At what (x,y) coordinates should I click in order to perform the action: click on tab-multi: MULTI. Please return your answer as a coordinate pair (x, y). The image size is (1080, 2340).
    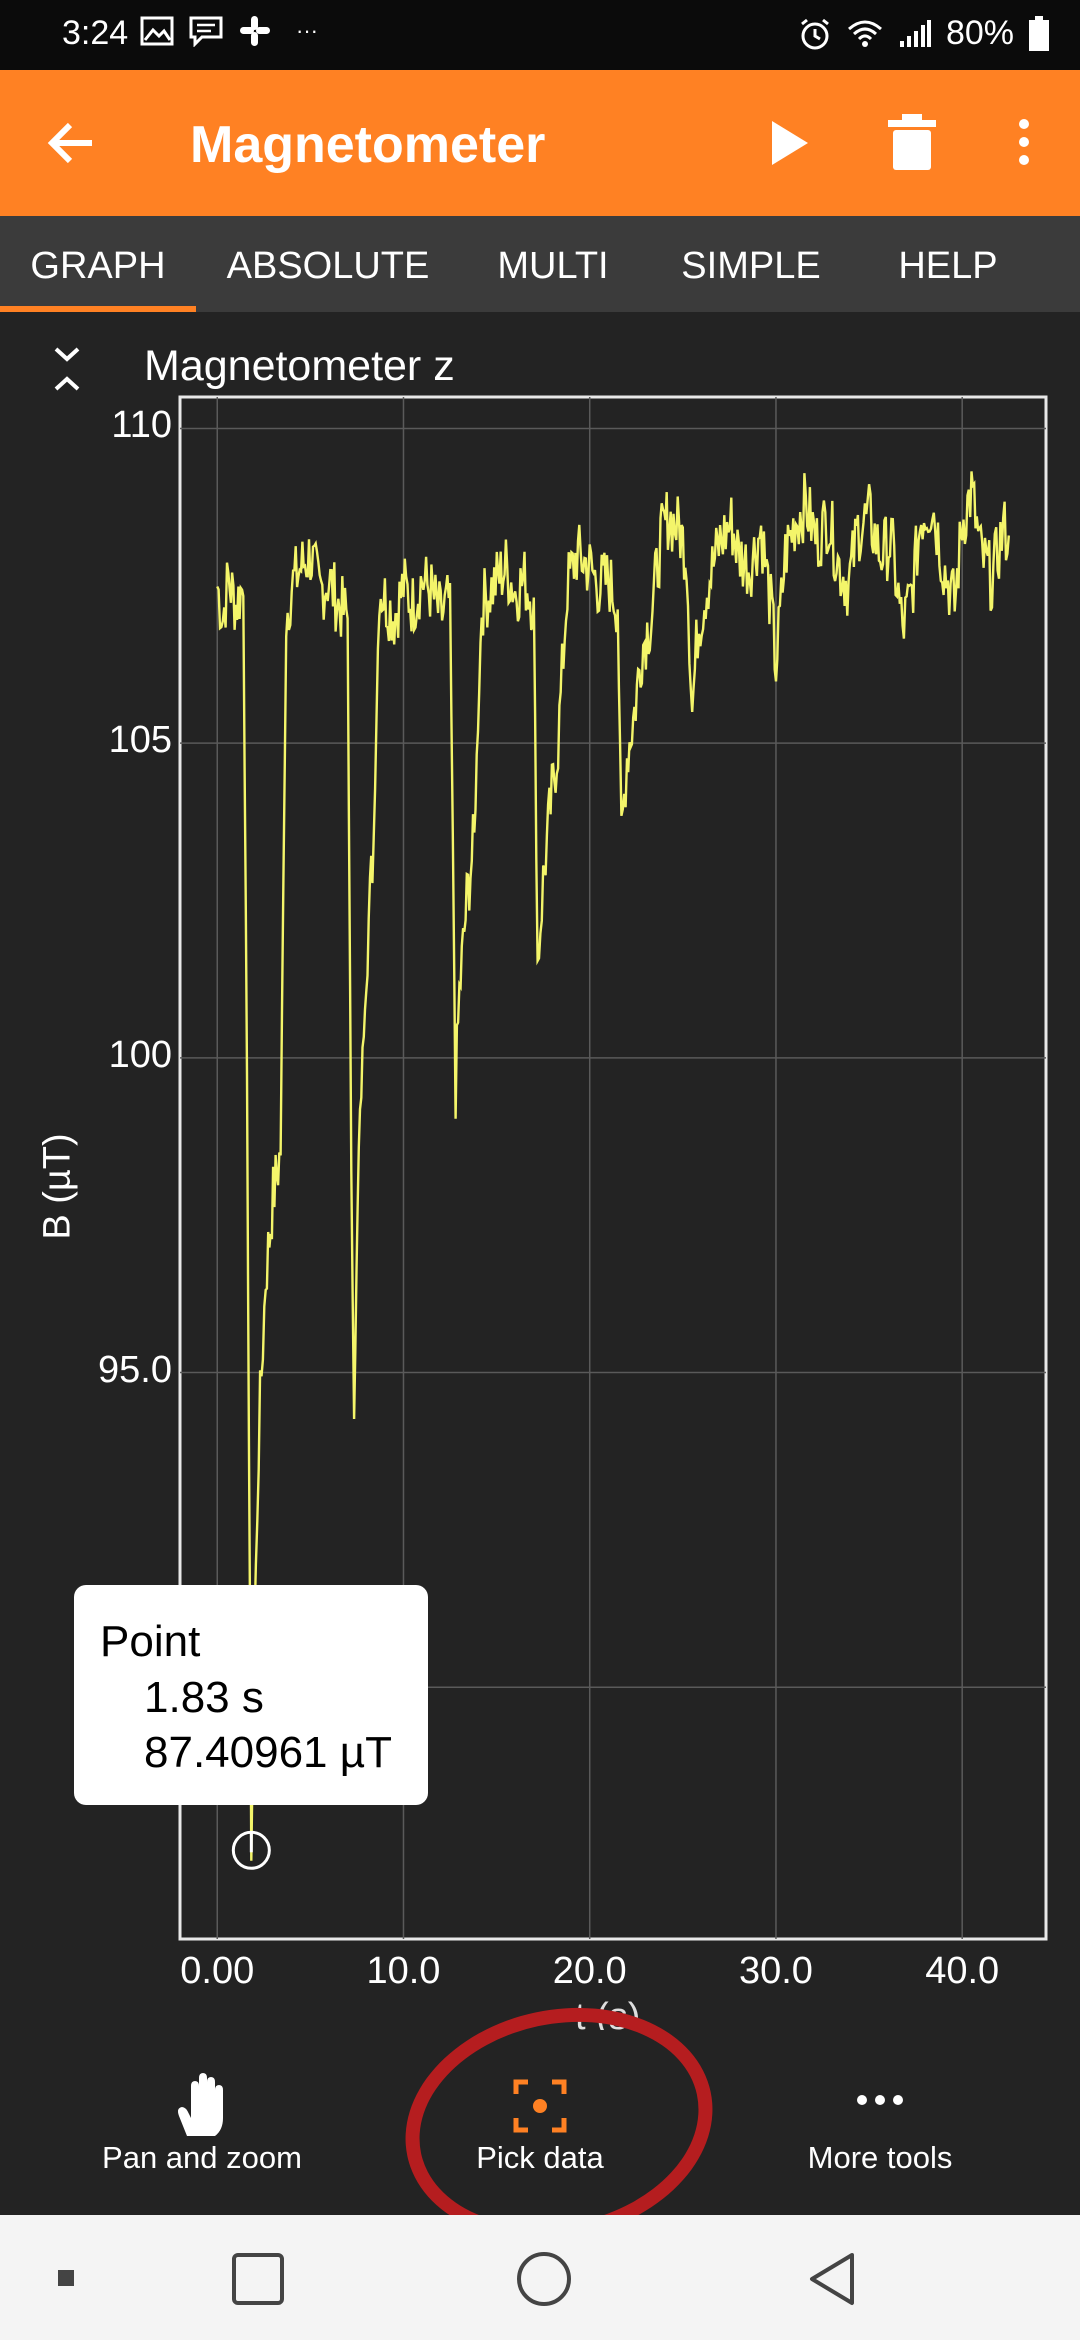
    Looking at the image, I should click on (553, 264).